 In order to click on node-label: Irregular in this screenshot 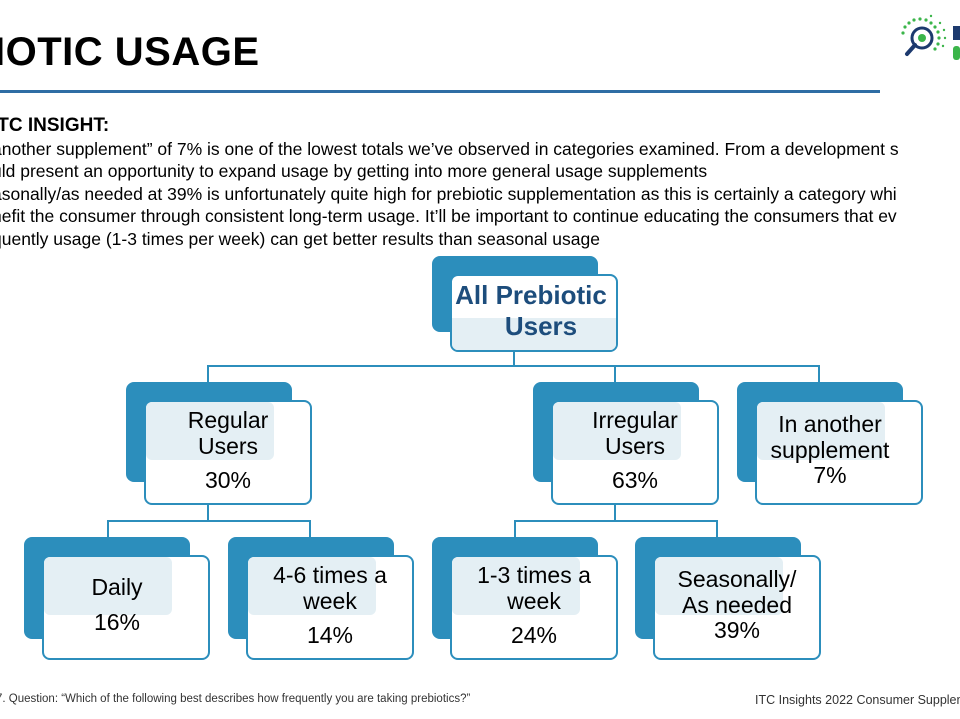, I will do `click(635, 420)`.